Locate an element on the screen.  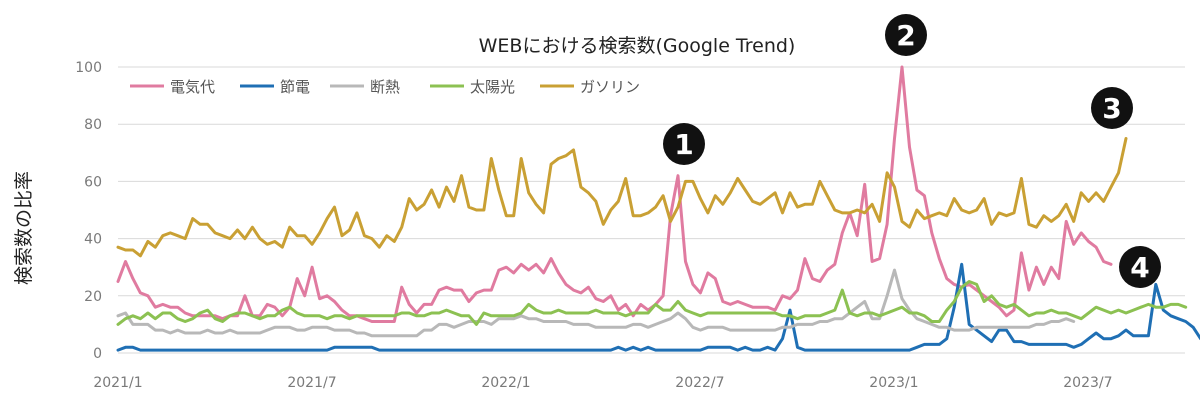
x-tick-labels: 2021/1 2021/7 2022/1 2022/7 2023/1 2023/7 is located at coordinates (602, 383).